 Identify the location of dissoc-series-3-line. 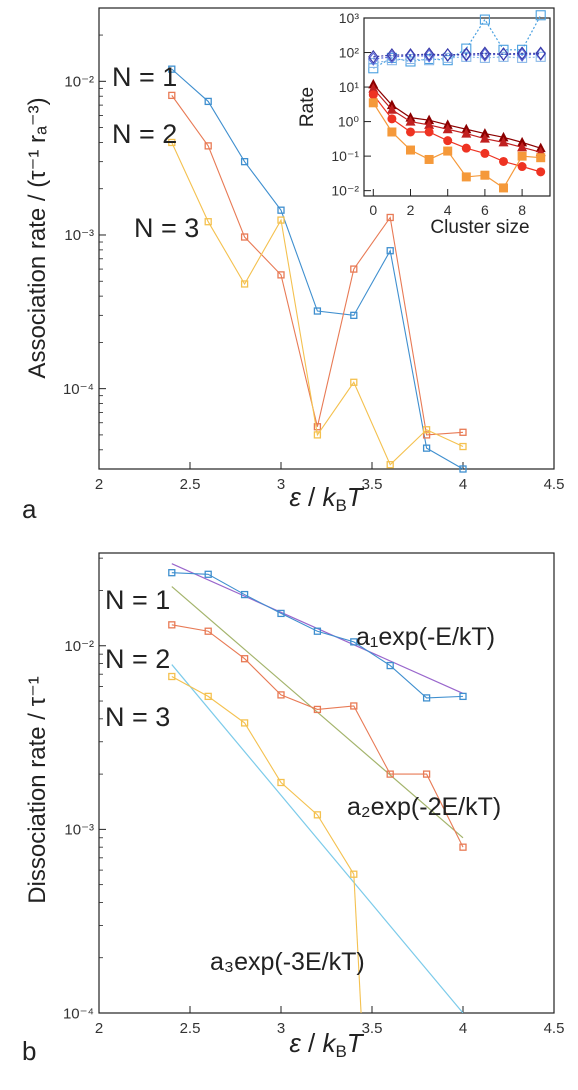
(263, 775).